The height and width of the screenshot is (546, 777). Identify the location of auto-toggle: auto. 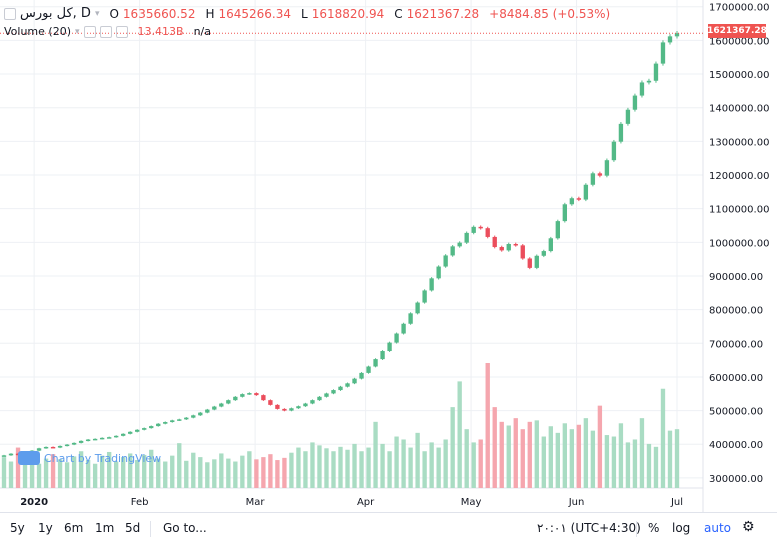
(718, 528).